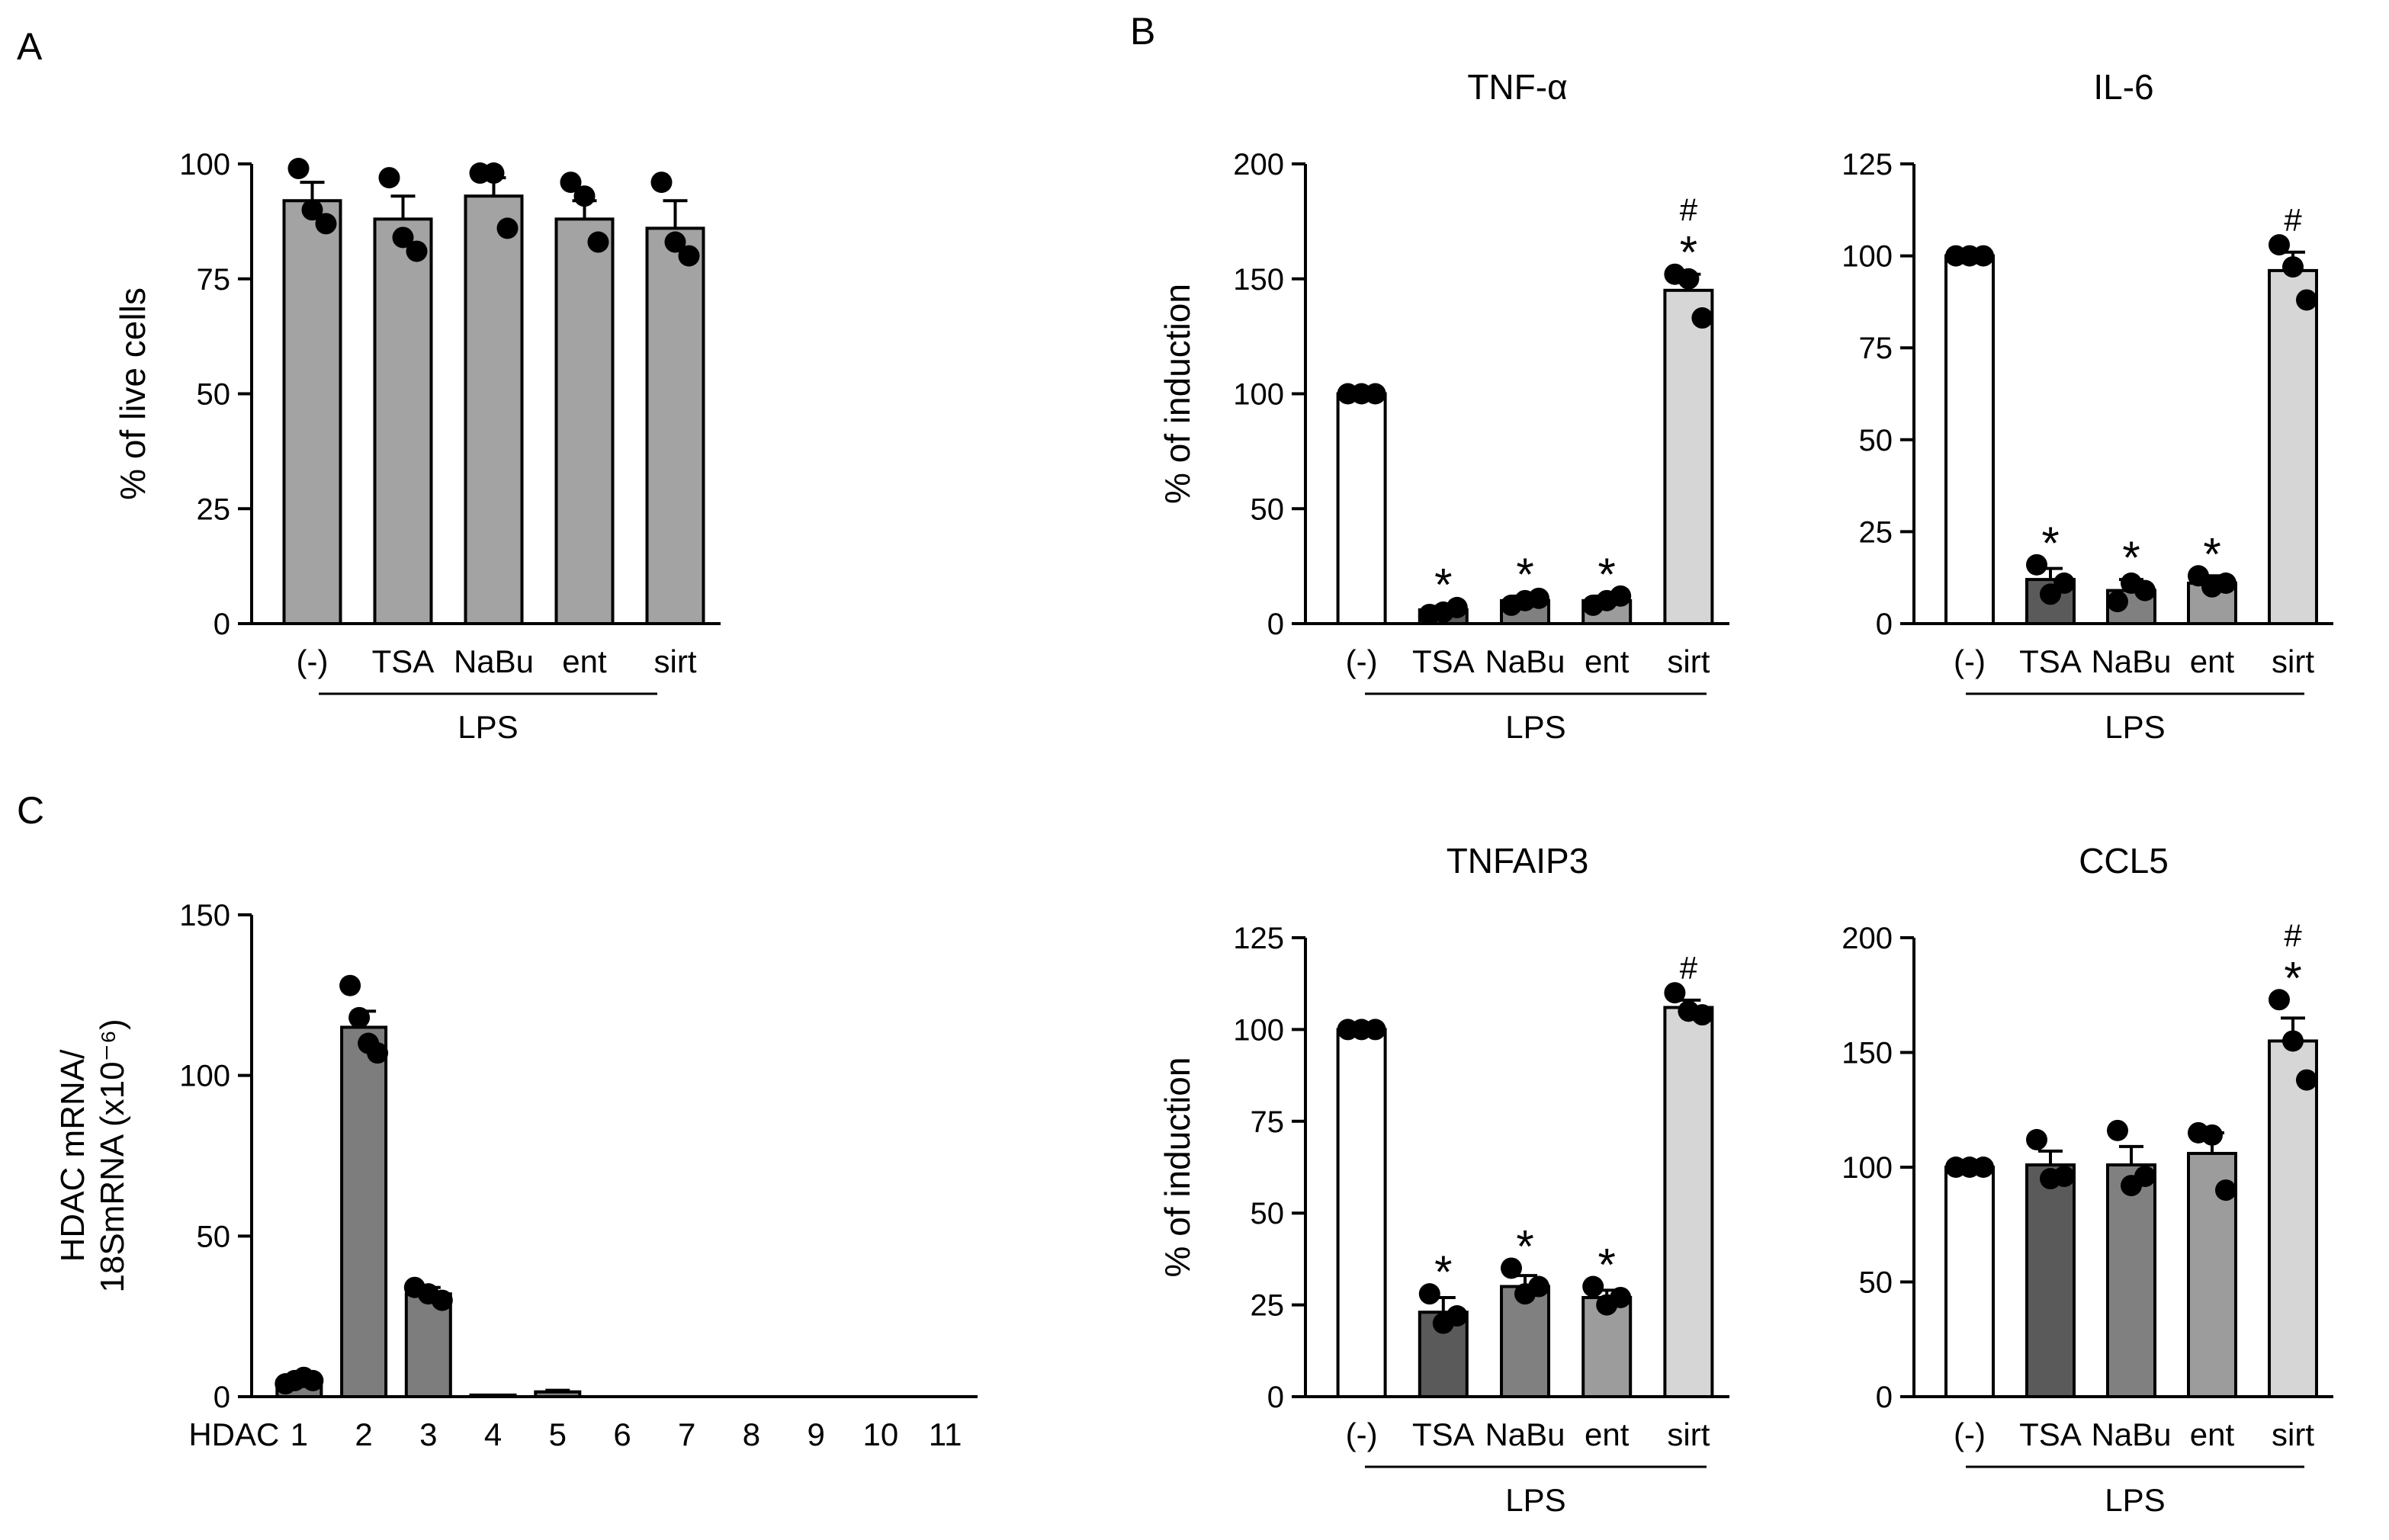 This screenshot has width=2389, height=1540. What do you see at coordinates (73, 1156) in the screenshot?
I see `y-axis-label-line: HDAC mRNA/` at bounding box center [73, 1156].